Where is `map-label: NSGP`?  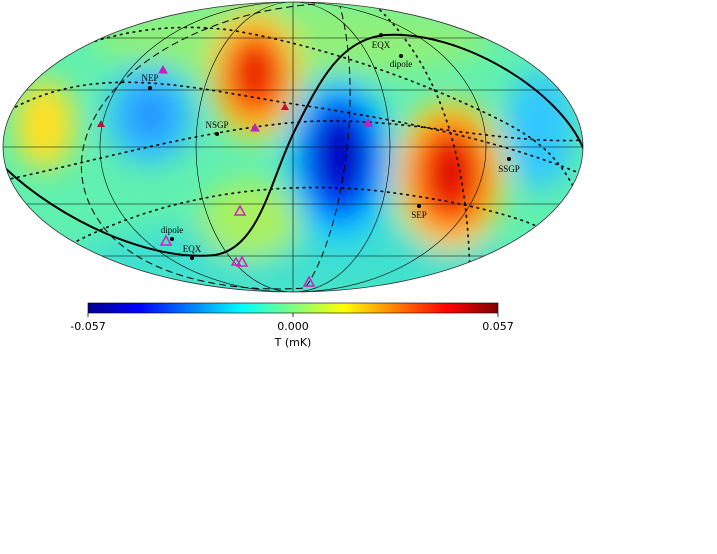 map-label: NSGP is located at coordinates (216, 125).